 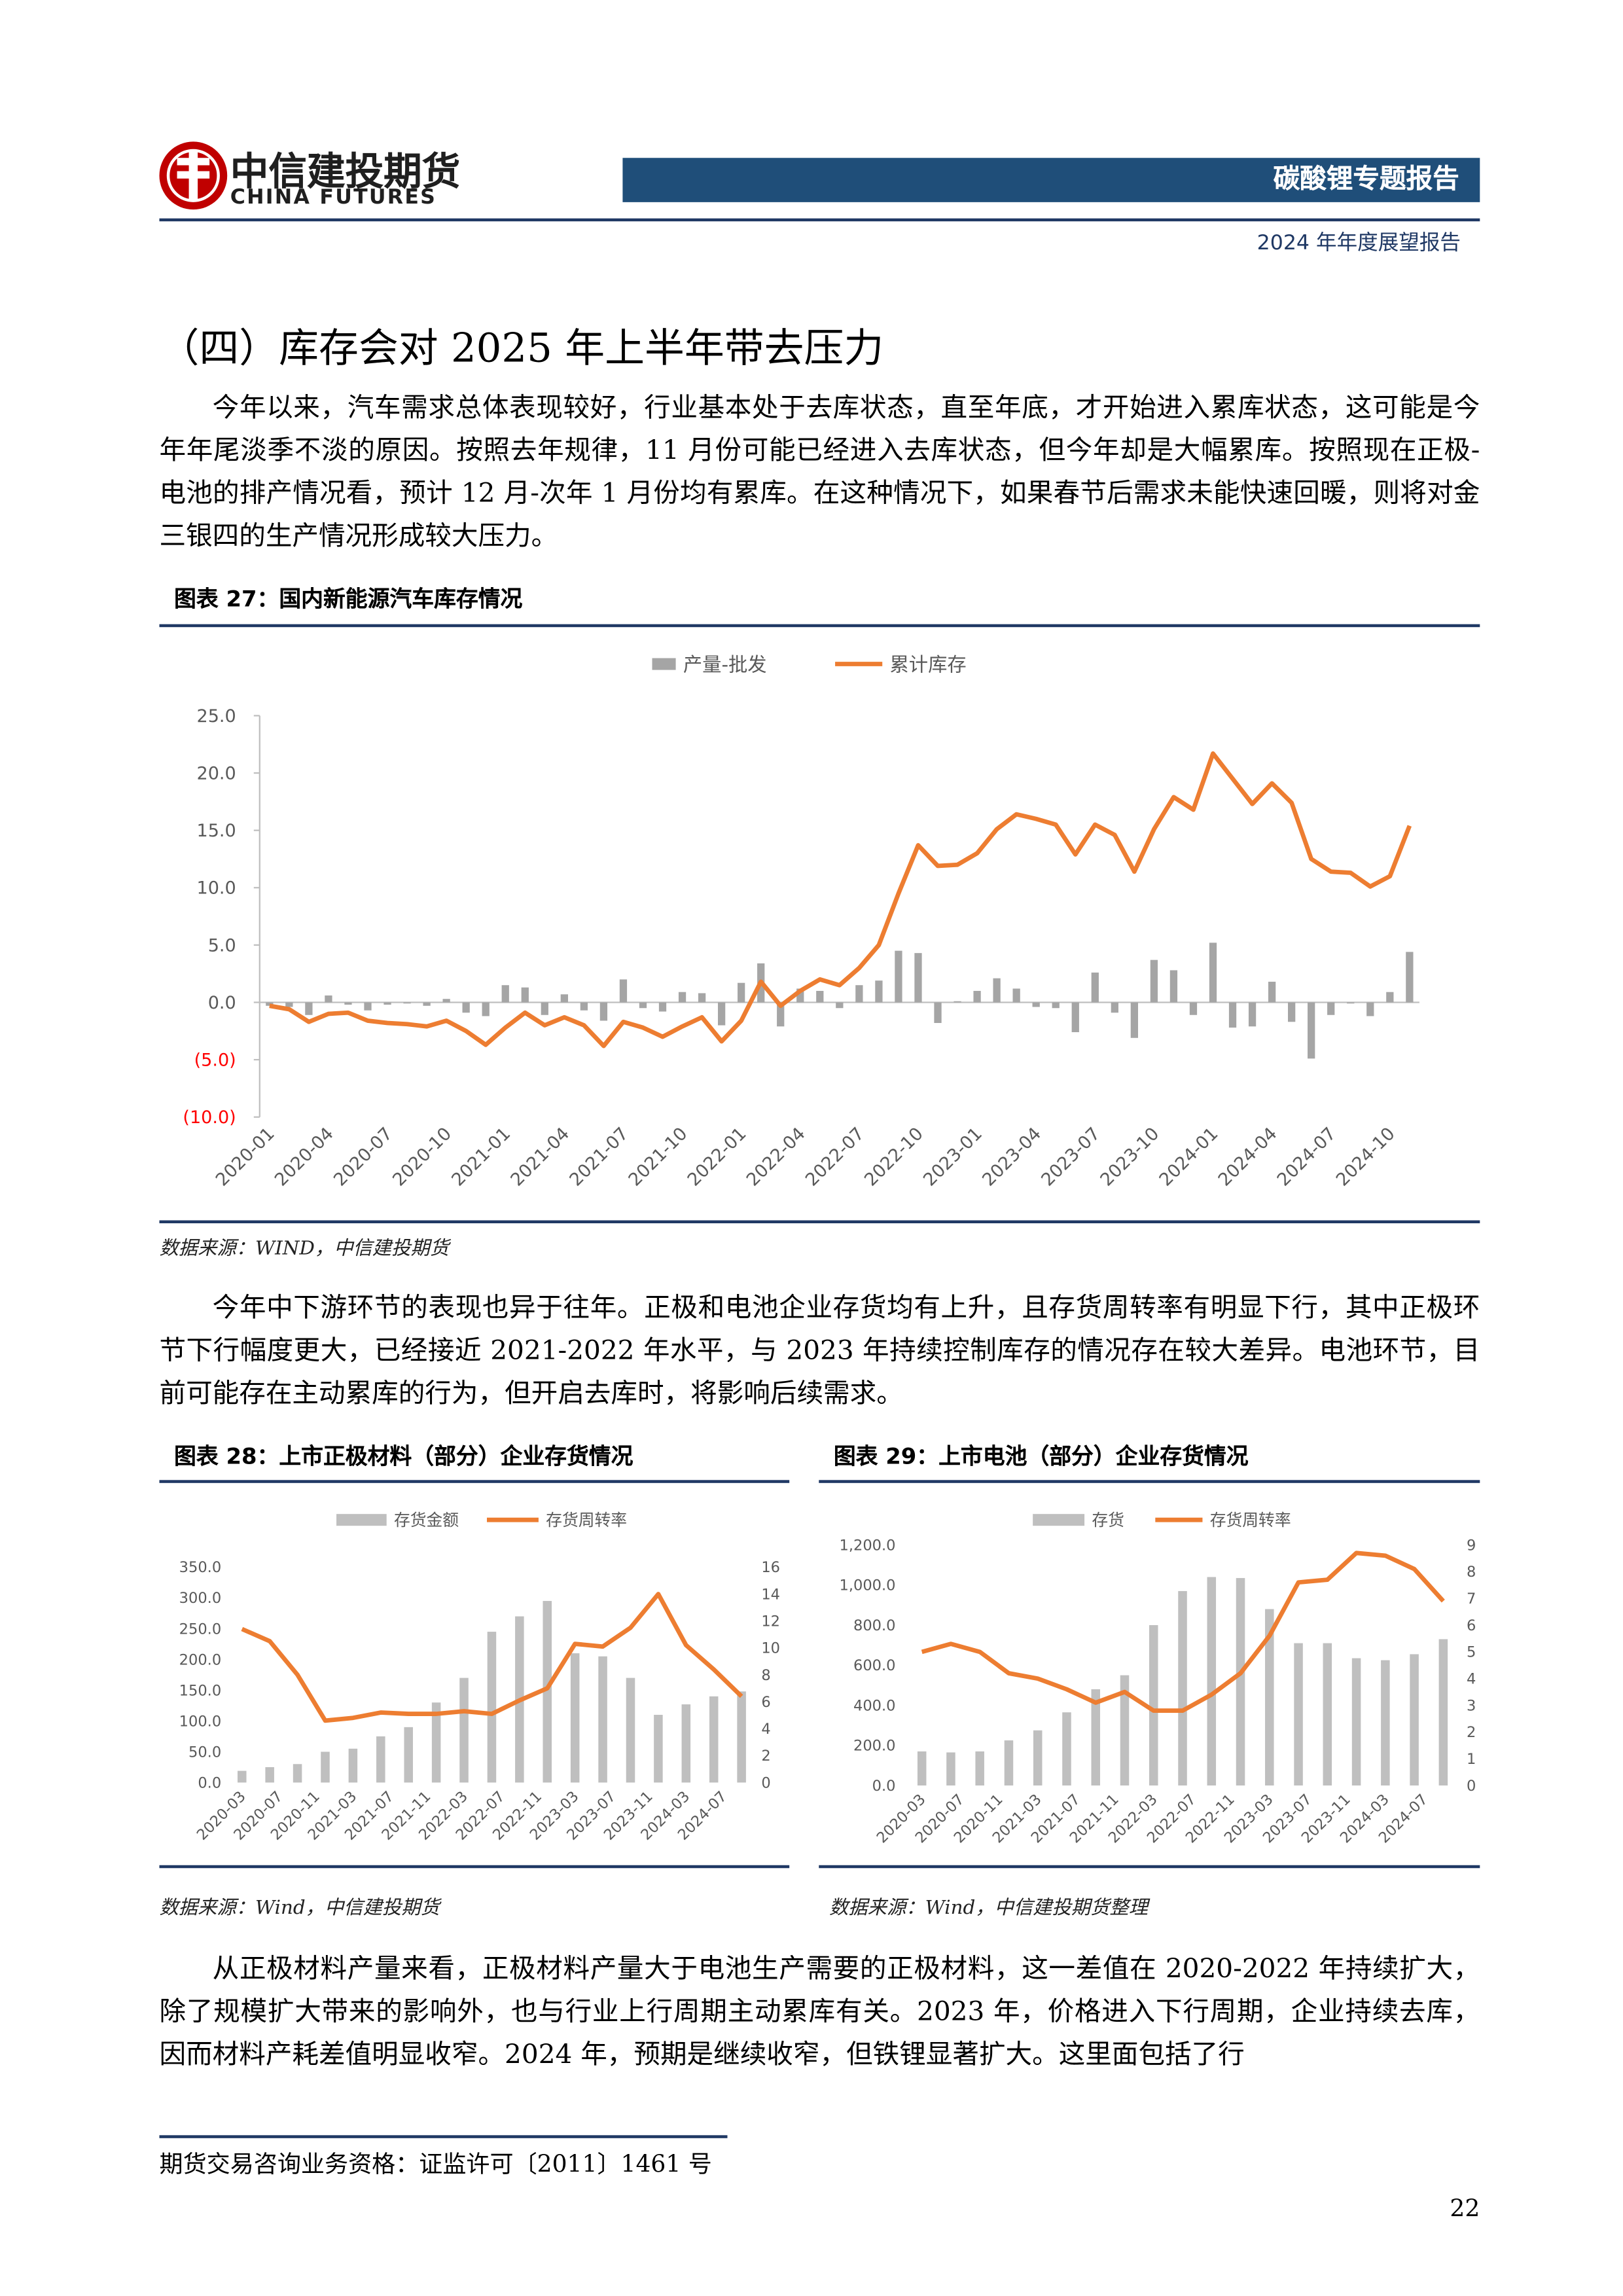 What do you see at coordinates (299, 1908) in the screenshot?
I see `figure-source: 数据来源：Wind，中信建投期货` at bounding box center [299, 1908].